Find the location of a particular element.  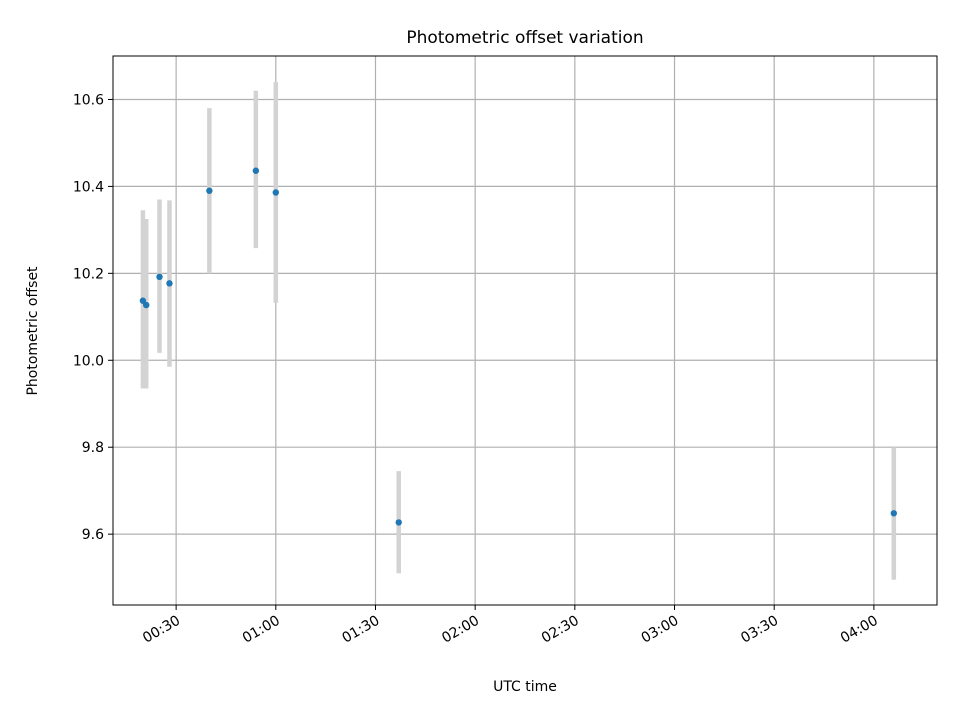

chart-title: Photometric offset variation is located at coordinates (524, 38).